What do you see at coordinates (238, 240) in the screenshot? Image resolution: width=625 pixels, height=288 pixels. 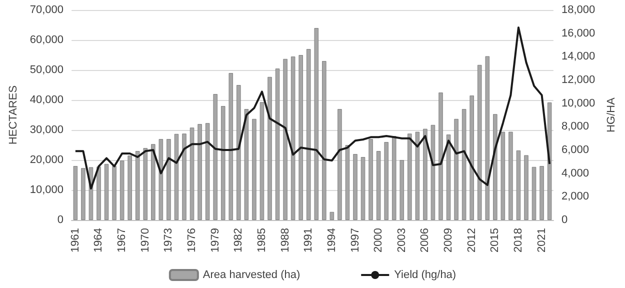 I see `x-tick-label: 1982` at bounding box center [238, 240].